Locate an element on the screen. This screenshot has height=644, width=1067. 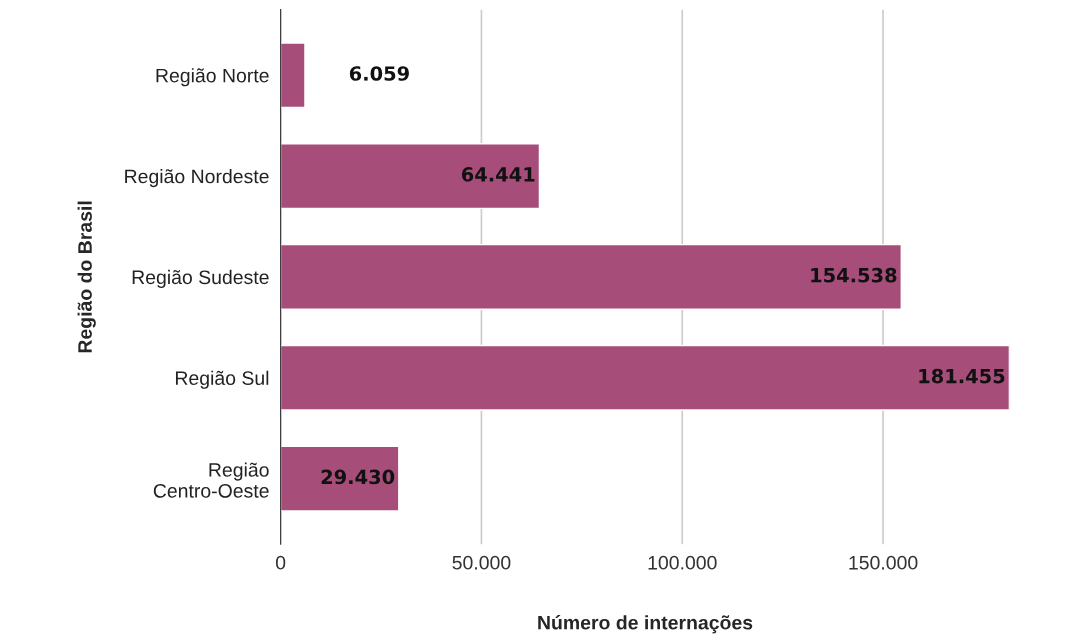
x-tick-label: 100.000 is located at coordinates (682, 562).